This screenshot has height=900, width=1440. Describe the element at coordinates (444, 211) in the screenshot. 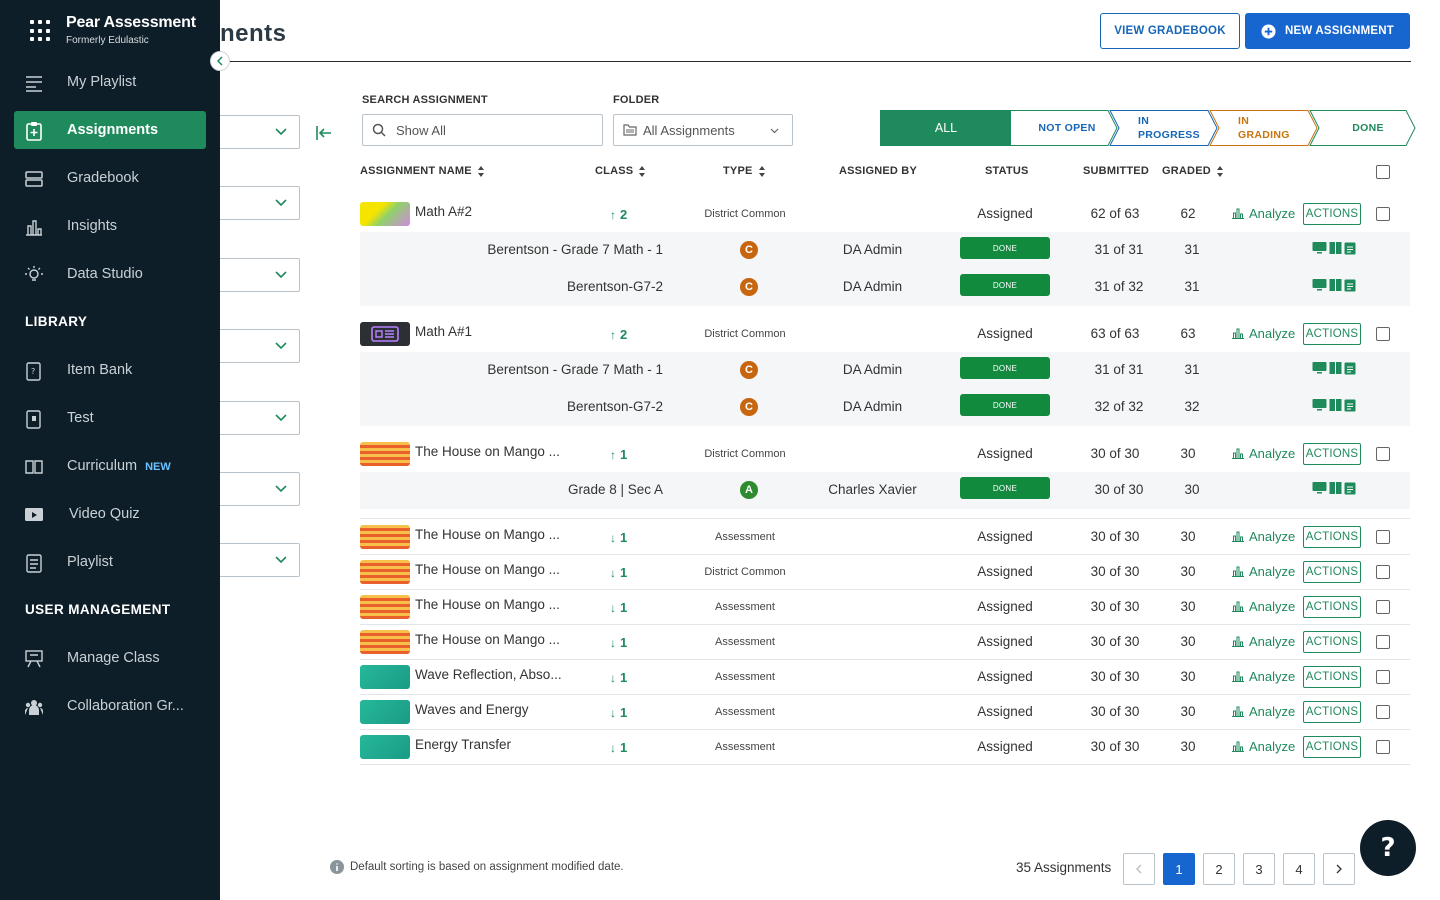

I see `assignment-name: Math A#2` at that location.